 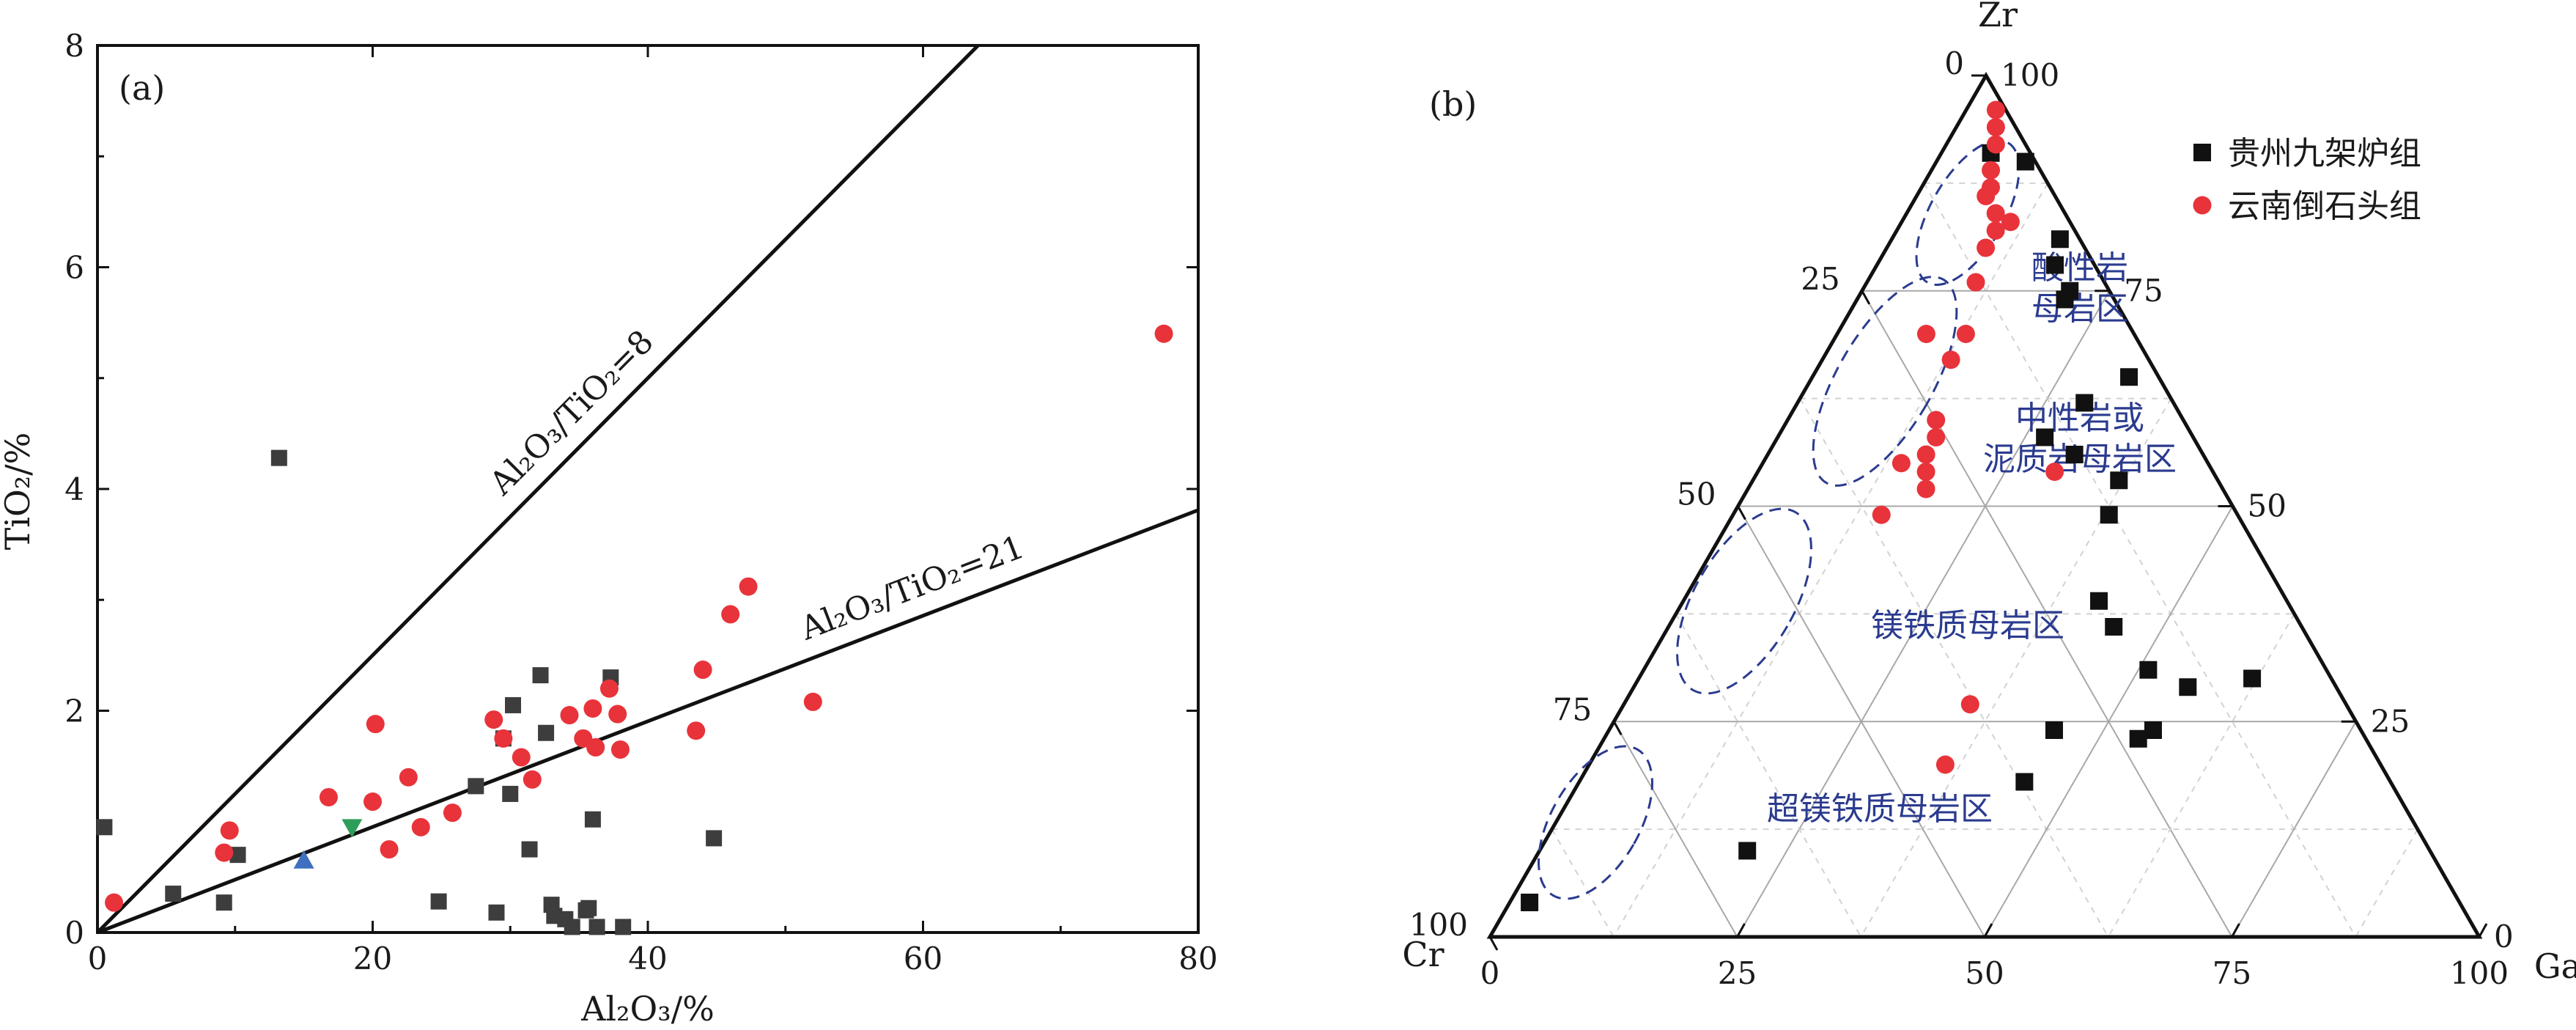 I want to click on panel-a-label: (a), so click(x=142, y=88).